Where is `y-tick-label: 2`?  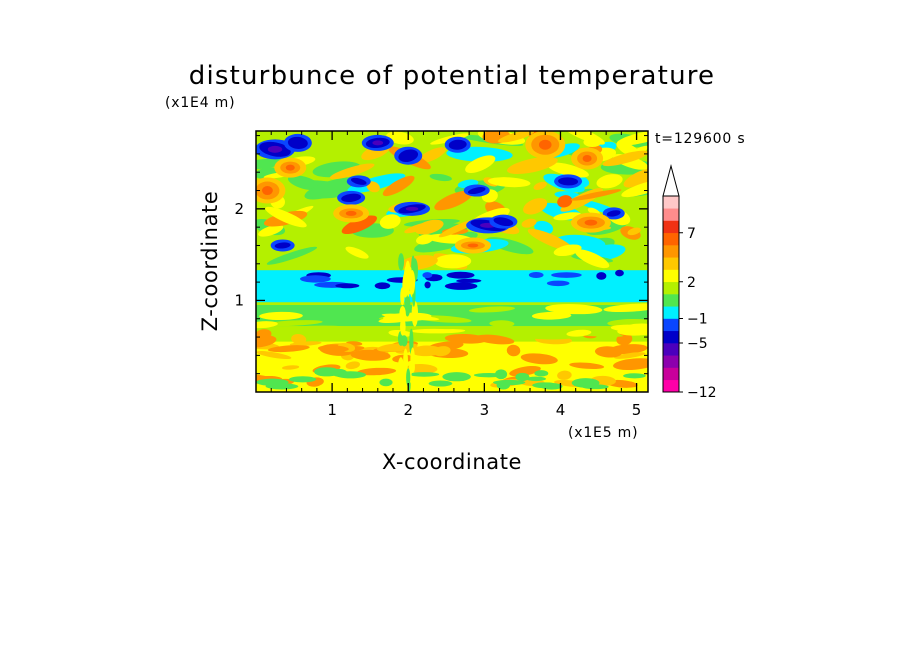
y-tick-label: 2 is located at coordinates (239, 209).